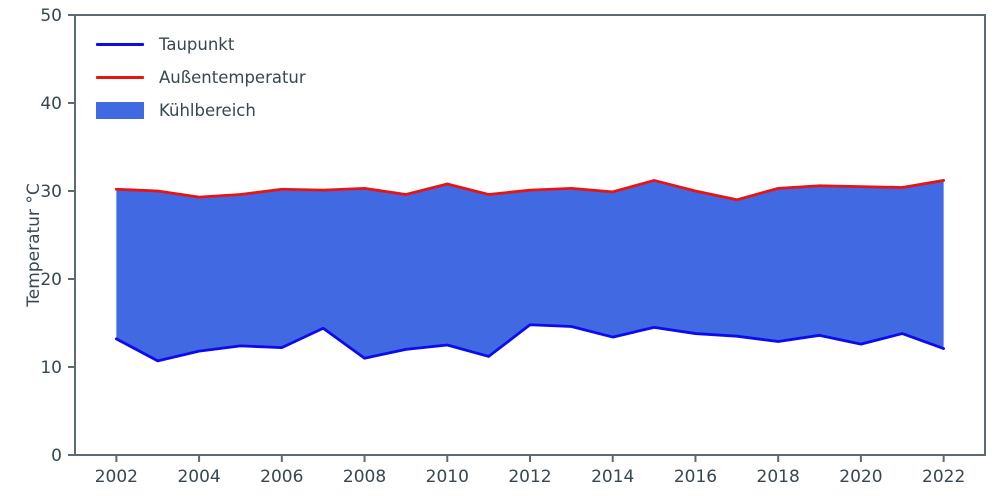 Image resolution: width=1000 pixels, height=500 pixels. Describe the element at coordinates (943, 477) in the screenshot. I see `svg-text: 2022` at that location.